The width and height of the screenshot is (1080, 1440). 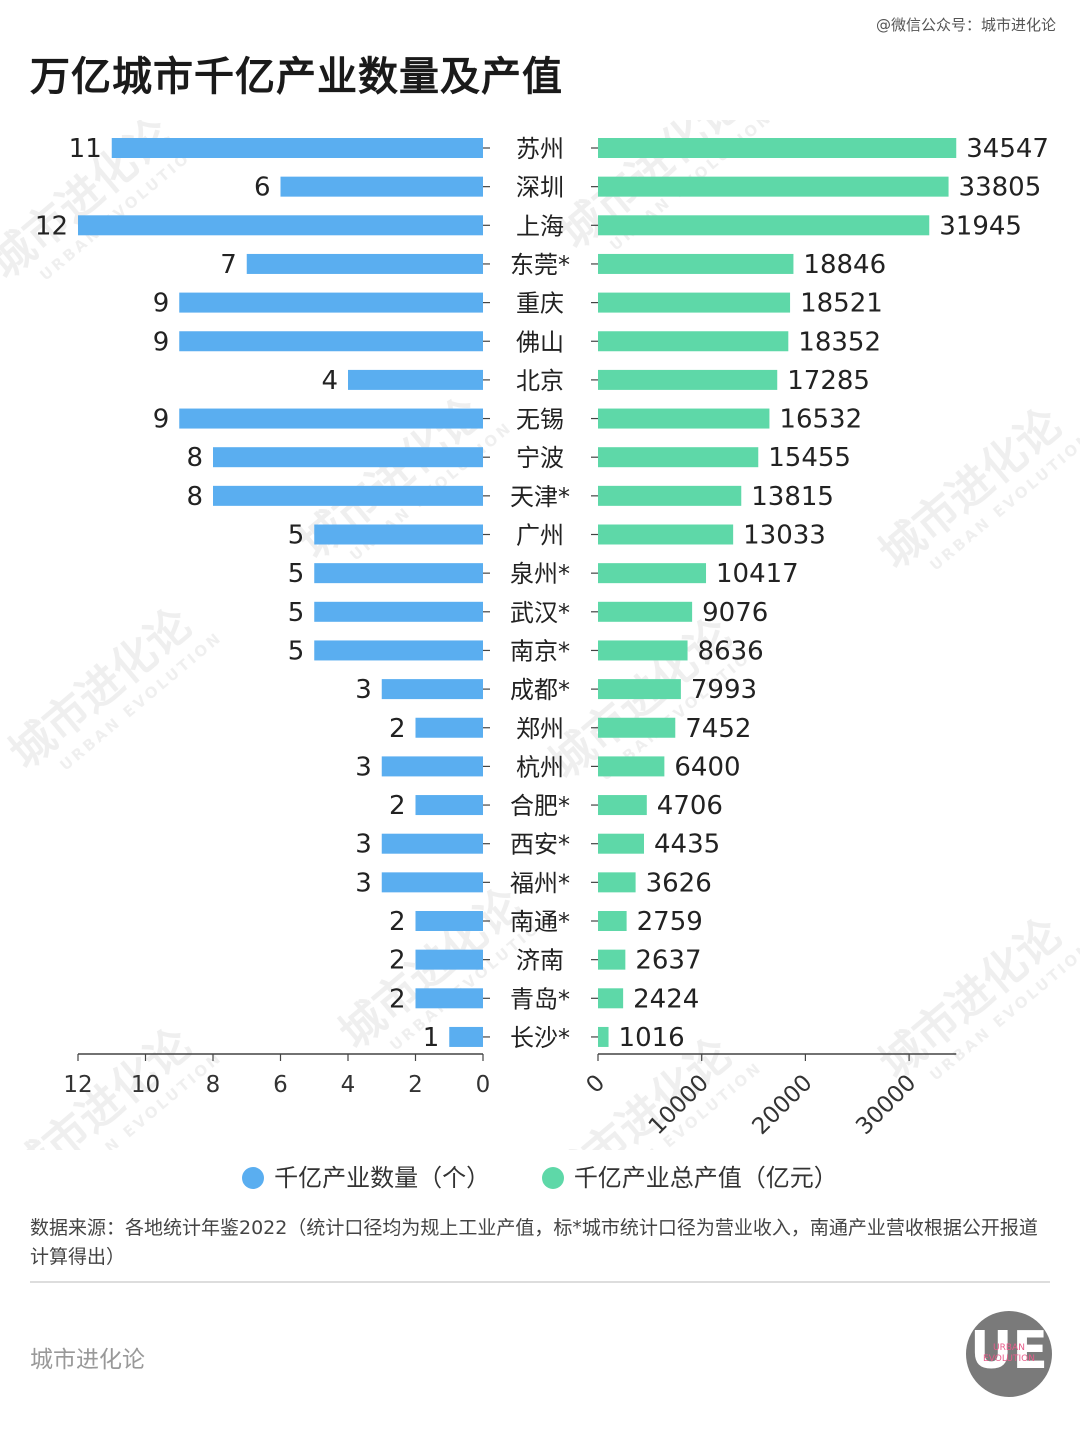 What do you see at coordinates (792, 497) in the screenshot?
I see `value-label: 13815` at bounding box center [792, 497].